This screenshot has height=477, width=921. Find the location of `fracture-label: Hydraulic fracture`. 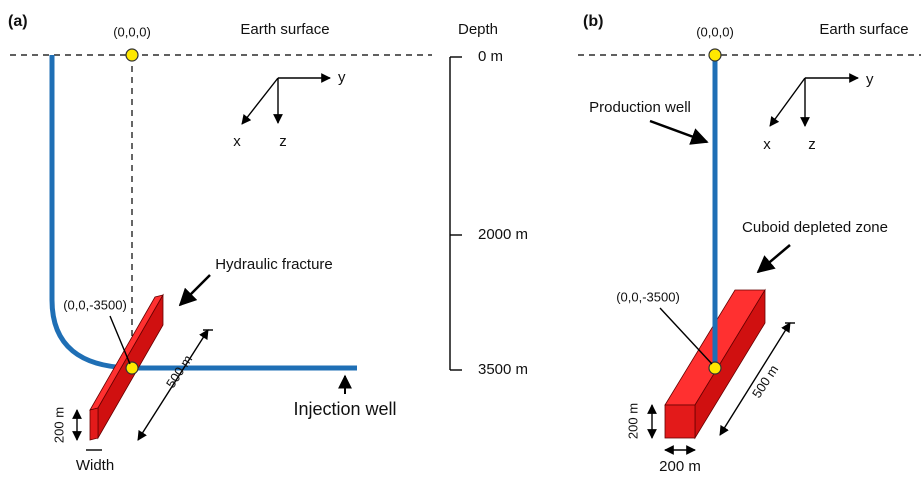

fracture-label: Hydraulic fracture is located at coordinates (274, 264).